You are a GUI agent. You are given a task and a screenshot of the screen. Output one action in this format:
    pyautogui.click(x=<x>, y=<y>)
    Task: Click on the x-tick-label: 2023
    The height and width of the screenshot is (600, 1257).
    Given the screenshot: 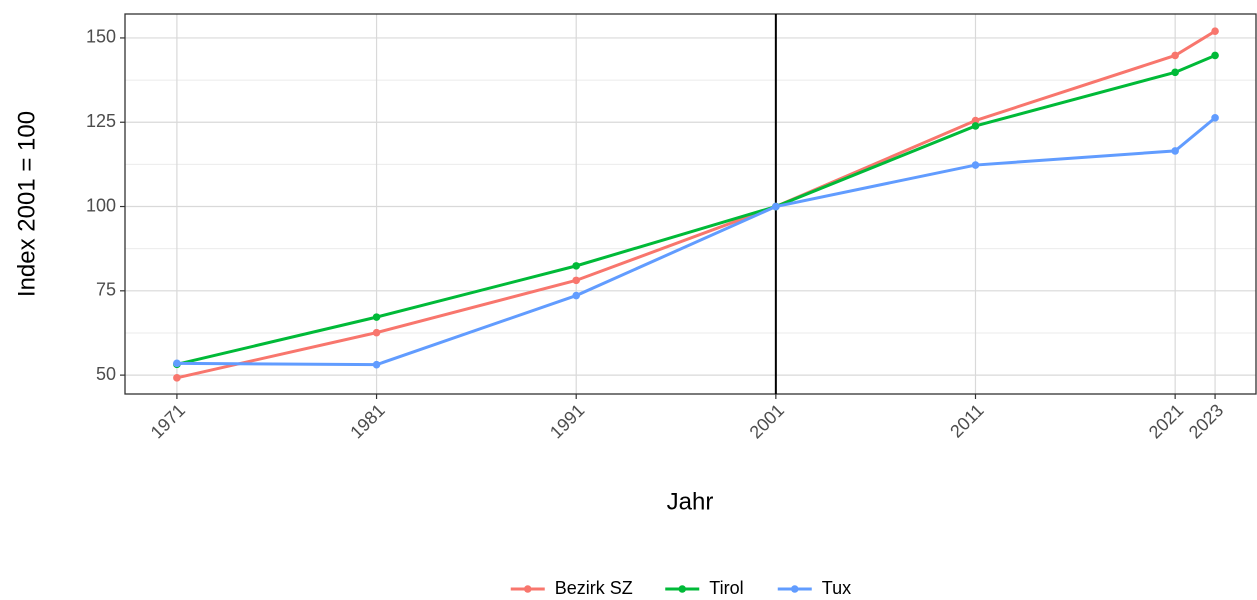 What is the action you would take?
    pyautogui.click(x=1206, y=421)
    